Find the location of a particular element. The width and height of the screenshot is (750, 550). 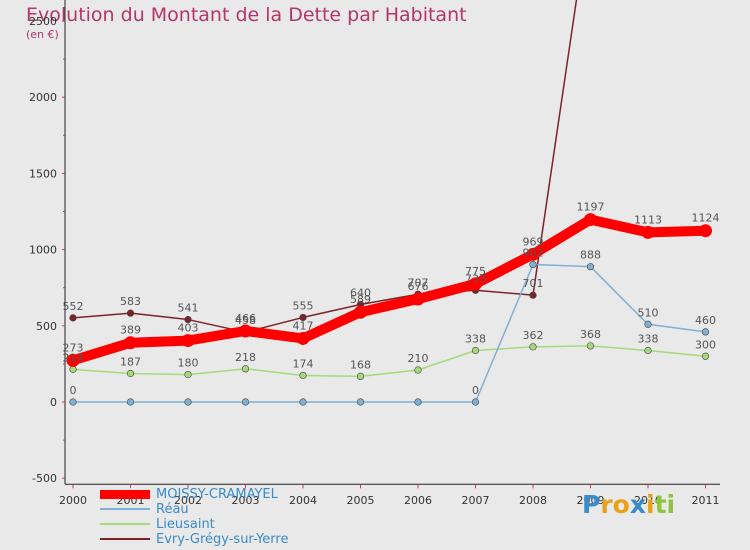

data-label: 174 is located at coordinates (303, 363).